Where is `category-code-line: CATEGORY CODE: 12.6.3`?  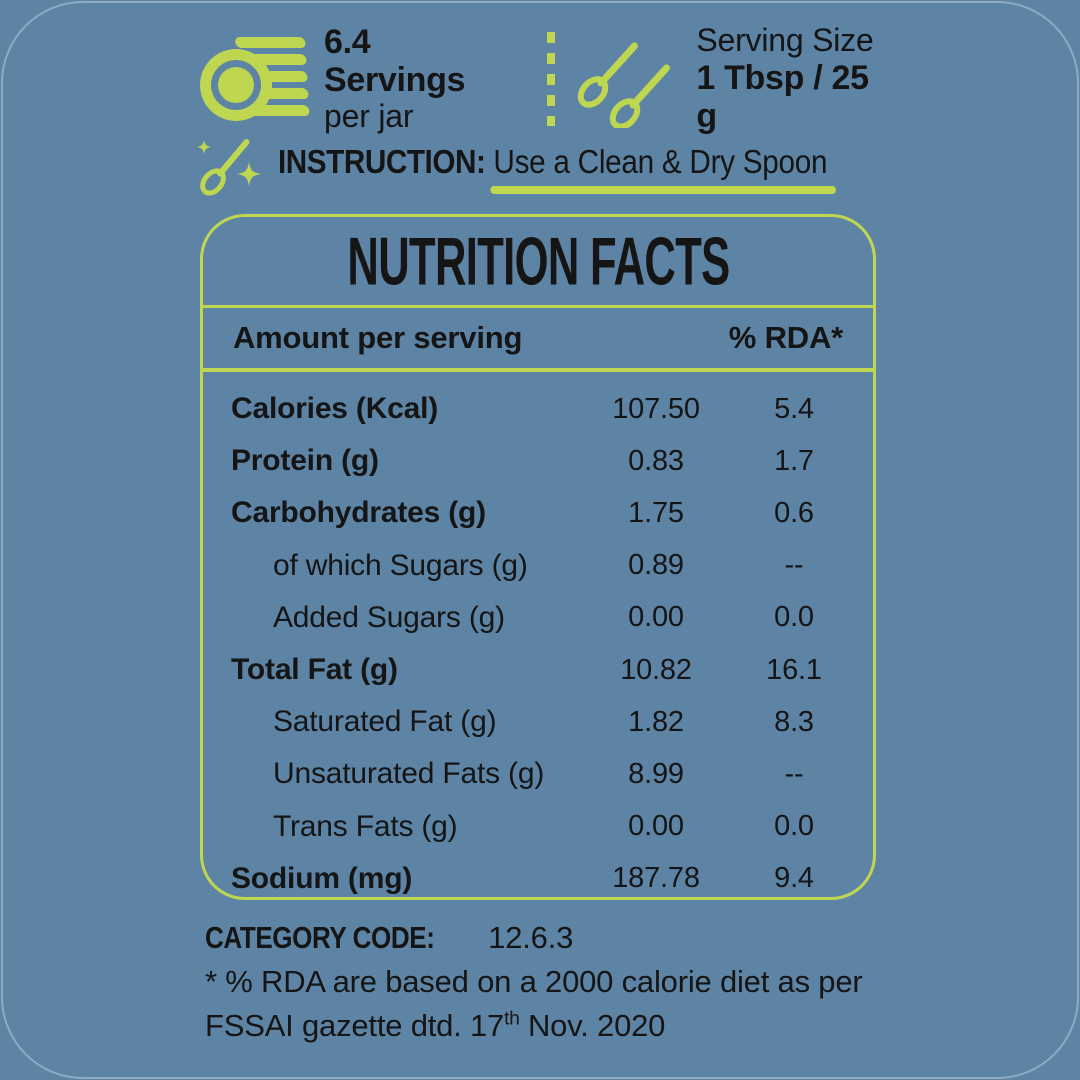 category-code-line: CATEGORY CODE: 12.6.3 is located at coordinates (565, 938).